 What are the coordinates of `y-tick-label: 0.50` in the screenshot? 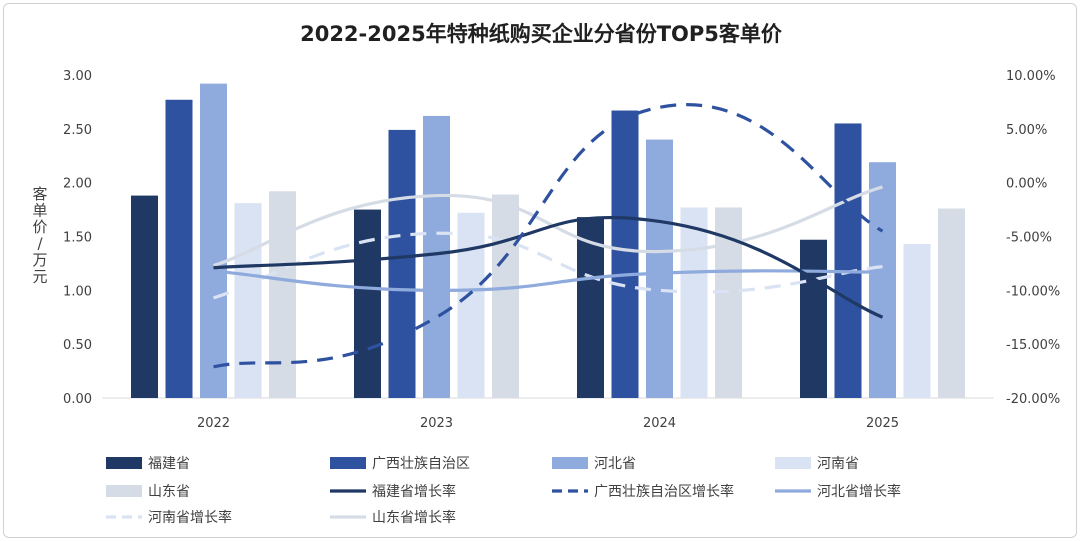 It's located at (77, 345).